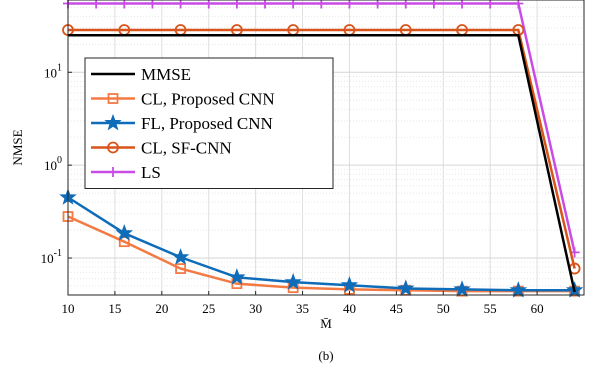 This screenshot has width=593, height=372. I want to click on legend-entry: CL, SF-CNN, so click(161, 148).